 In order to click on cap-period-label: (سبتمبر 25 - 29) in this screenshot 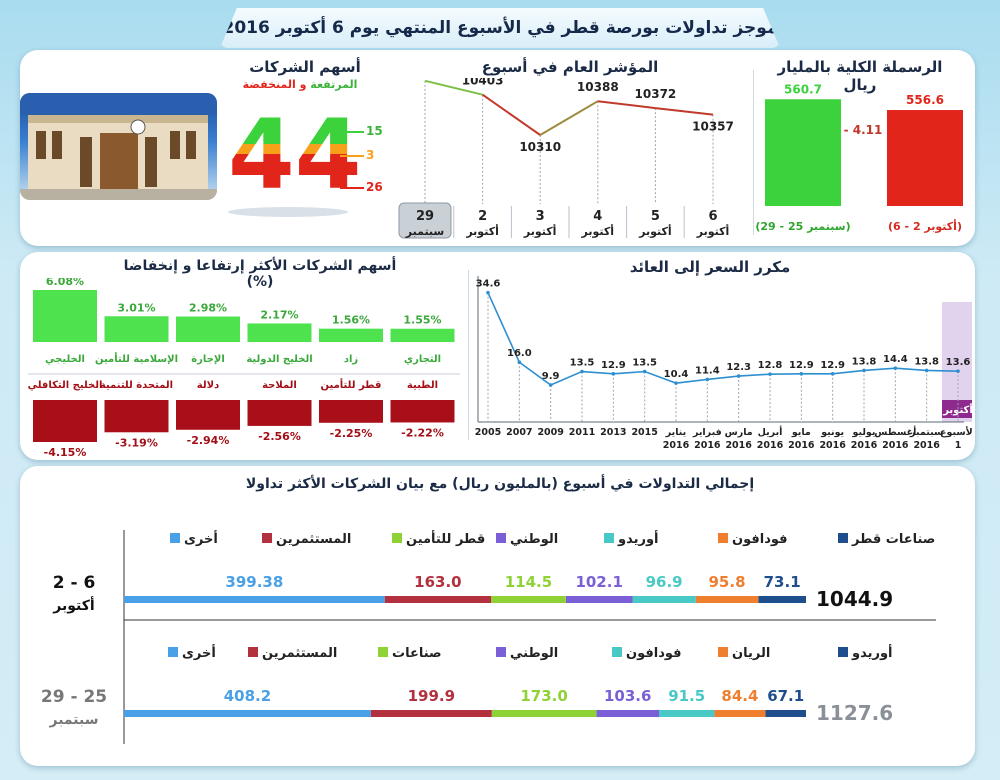, I will do `click(802, 226)`.